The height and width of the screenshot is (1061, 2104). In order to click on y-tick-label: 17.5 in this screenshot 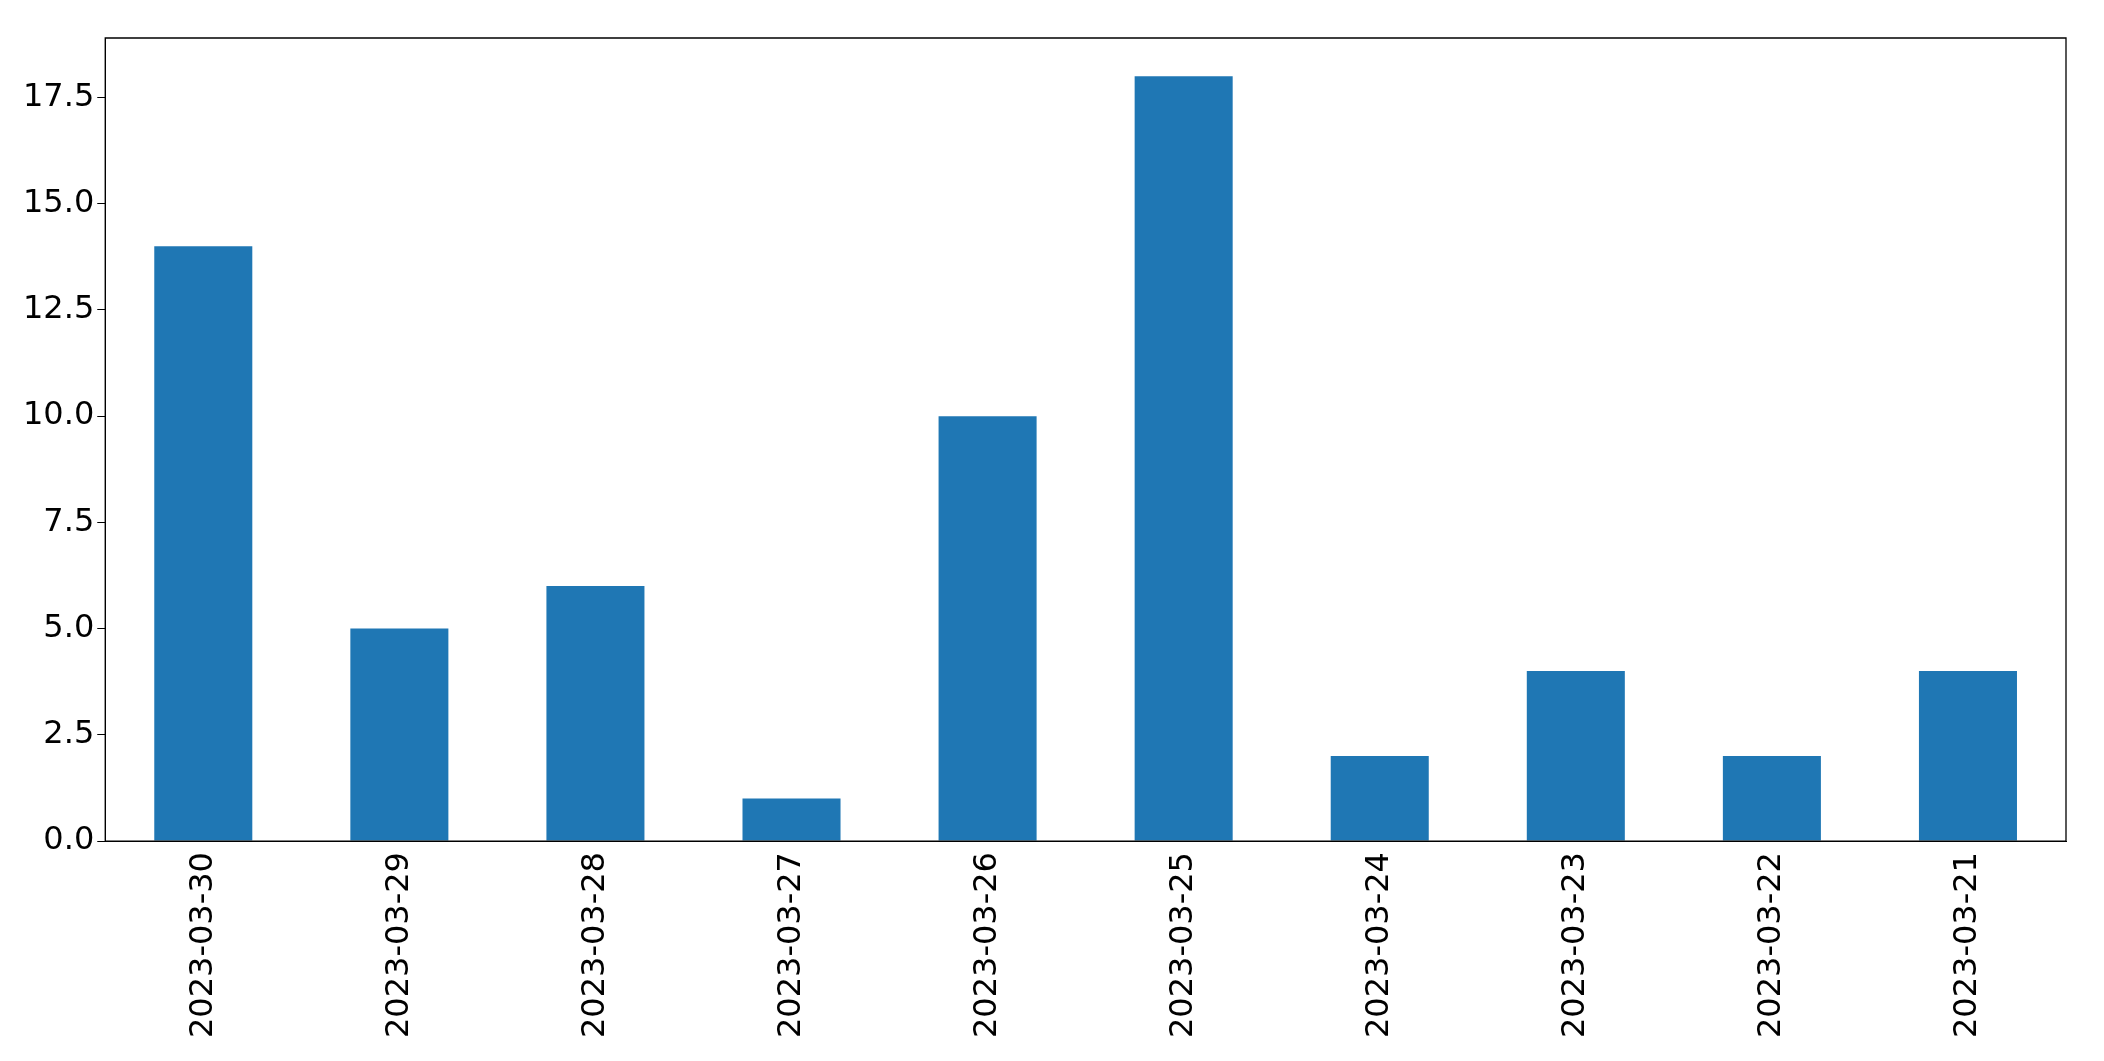, I will do `click(59, 94)`.